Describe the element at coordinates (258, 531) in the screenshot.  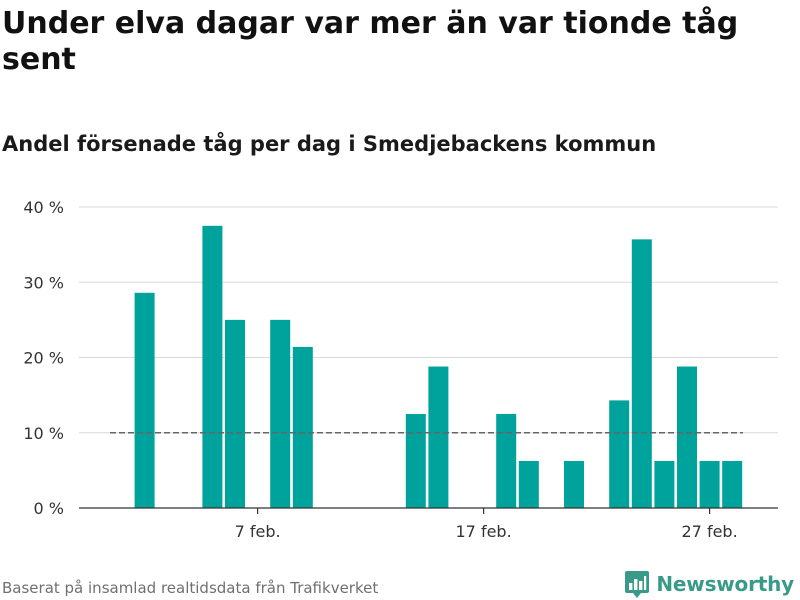
I see `x-tick-label: 7 feb.` at that location.